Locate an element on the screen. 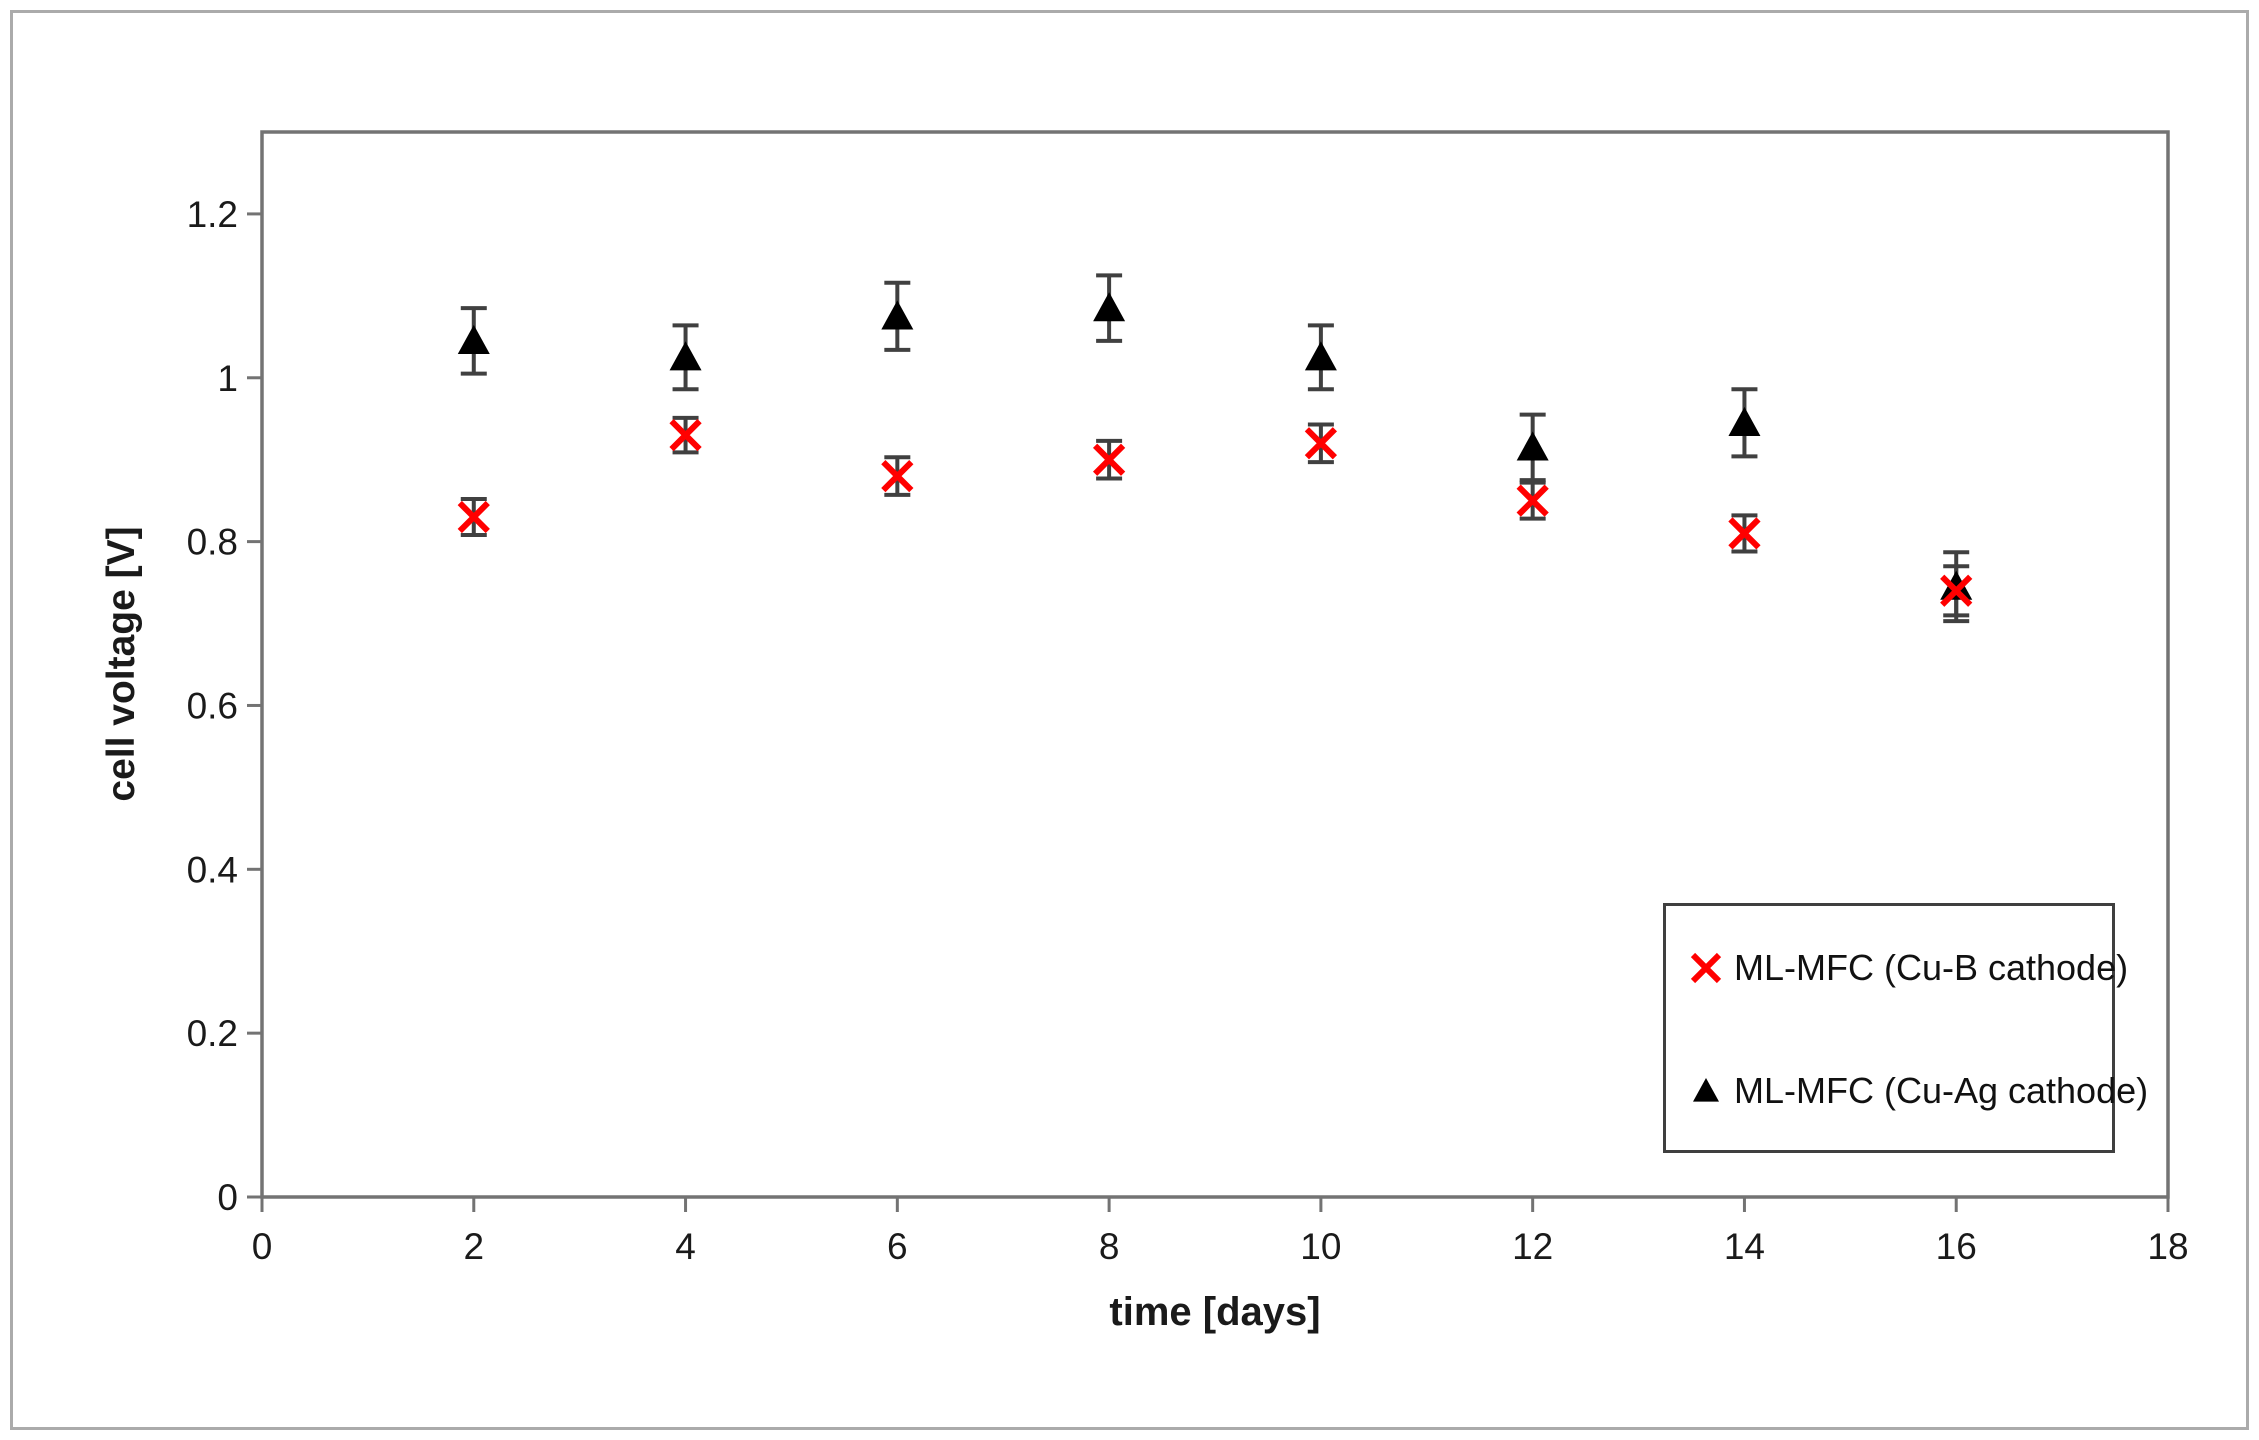 The height and width of the screenshot is (1440, 2259). series-cu-b is located at coordinates (1215, 512).